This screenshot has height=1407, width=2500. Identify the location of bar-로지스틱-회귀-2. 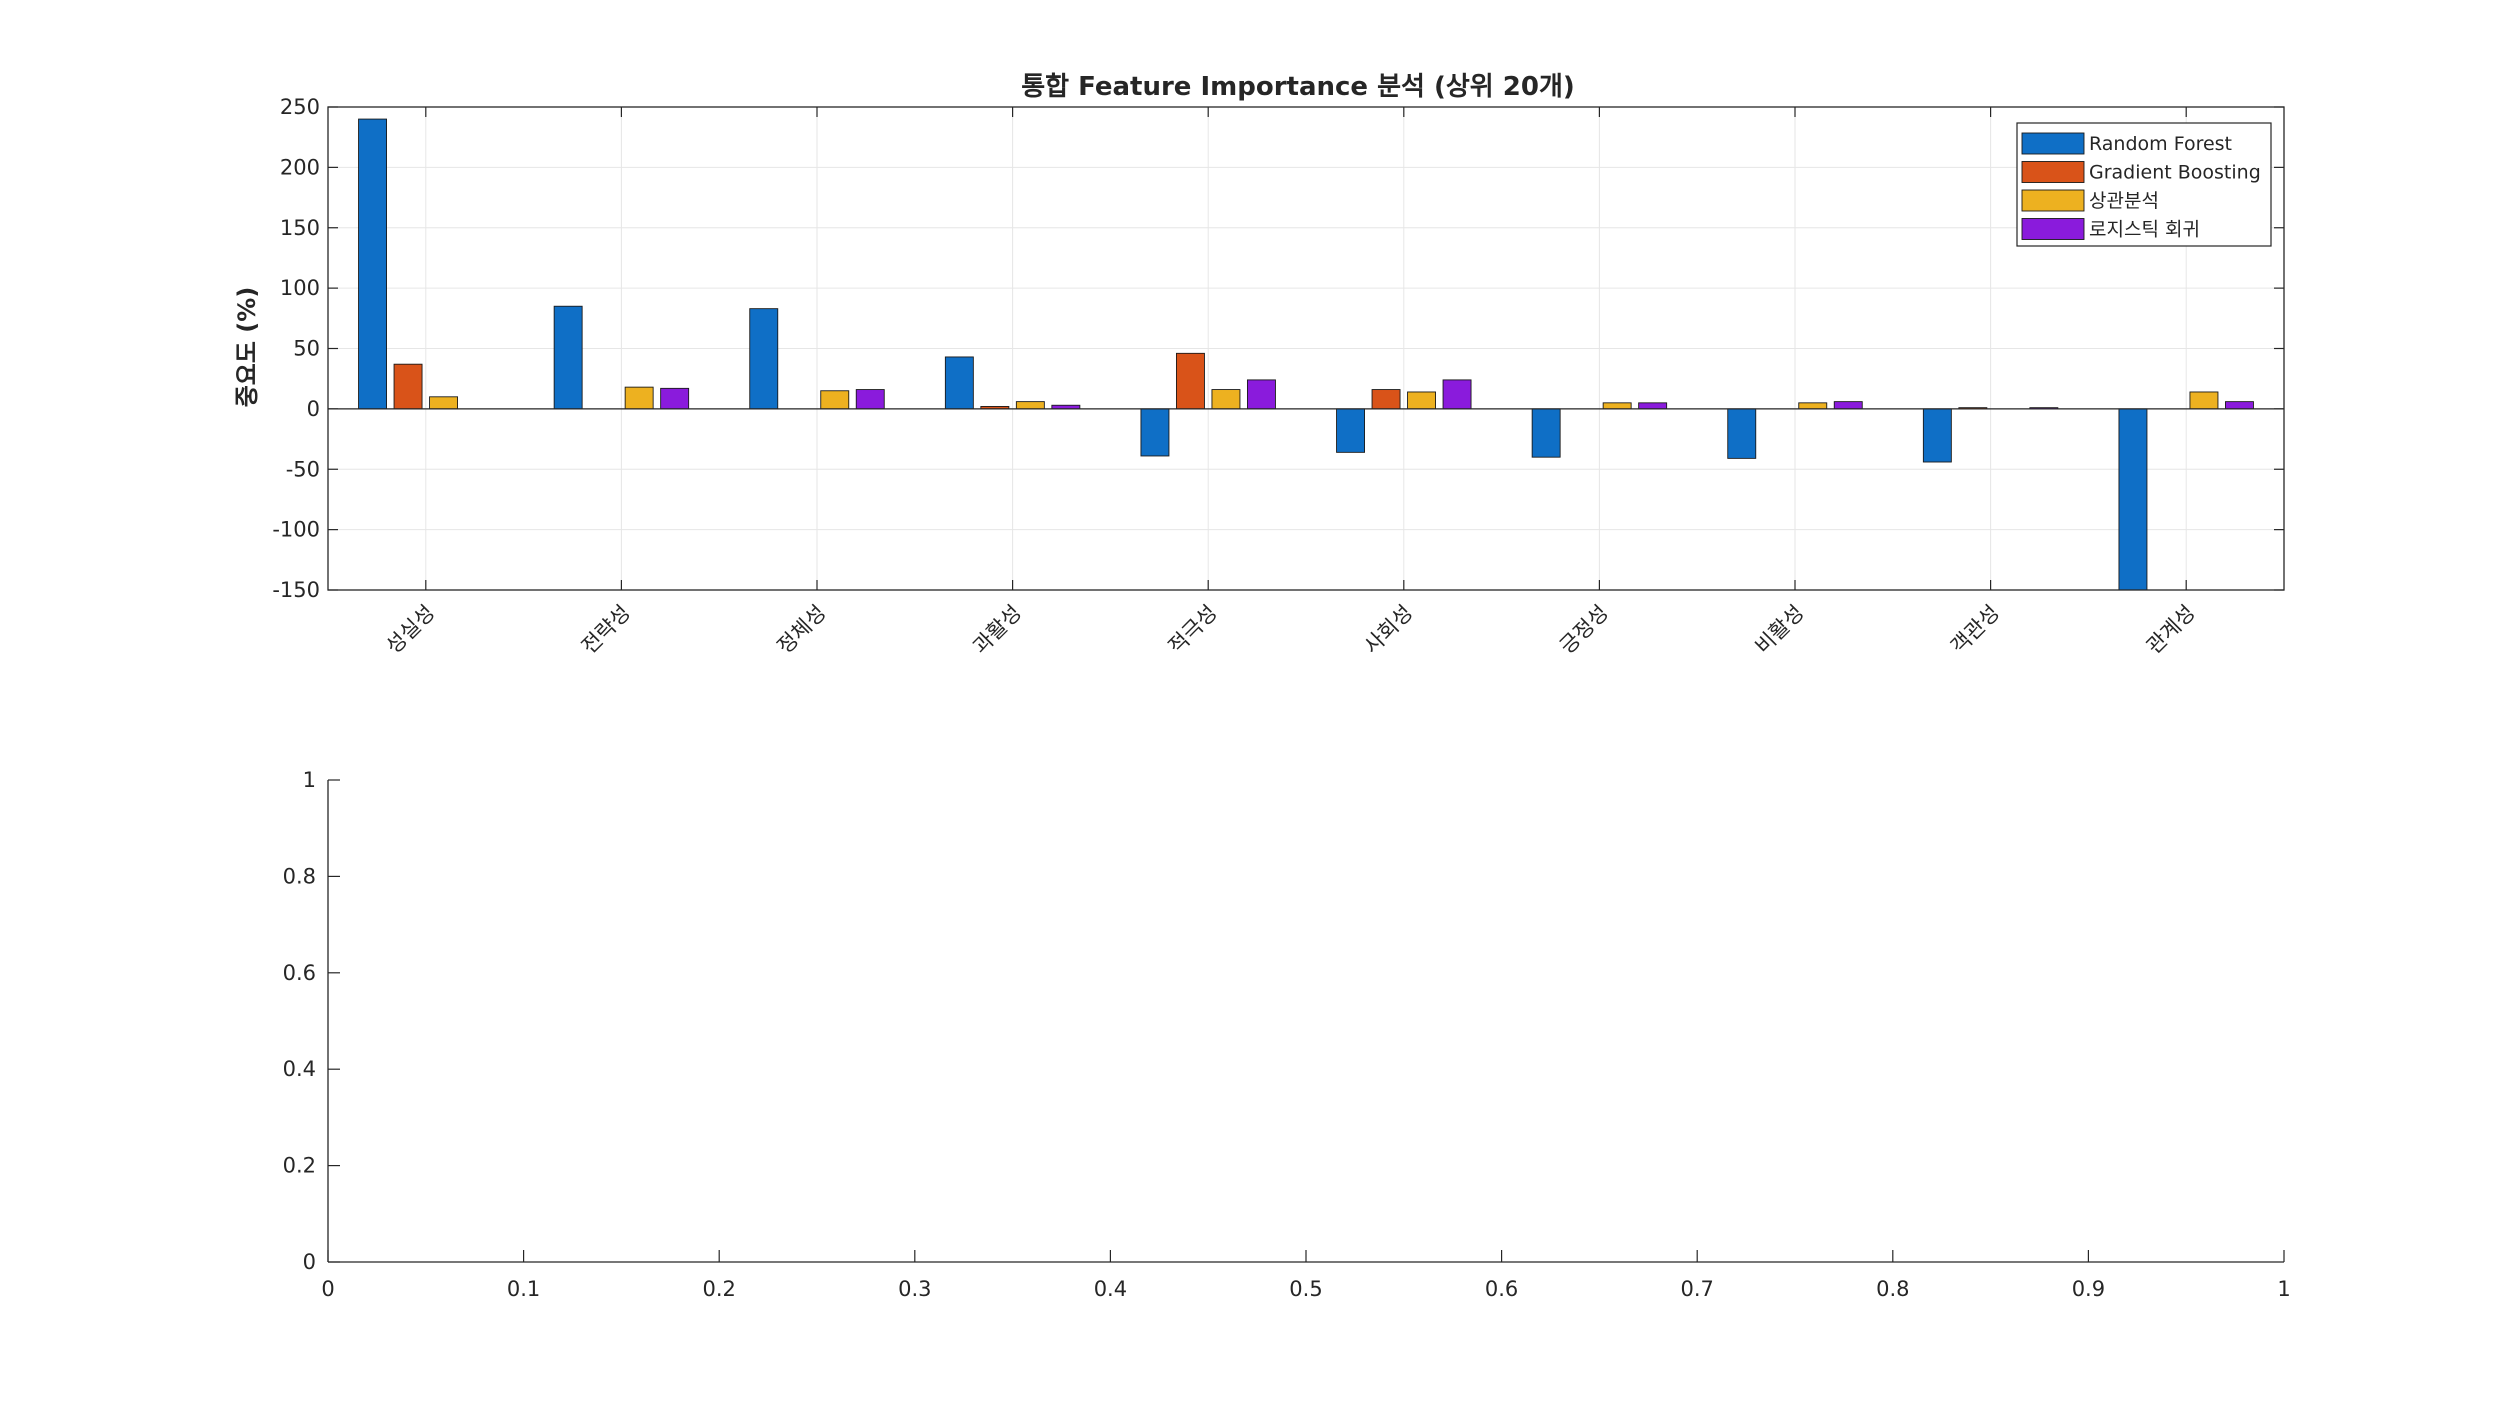
(870, 399).